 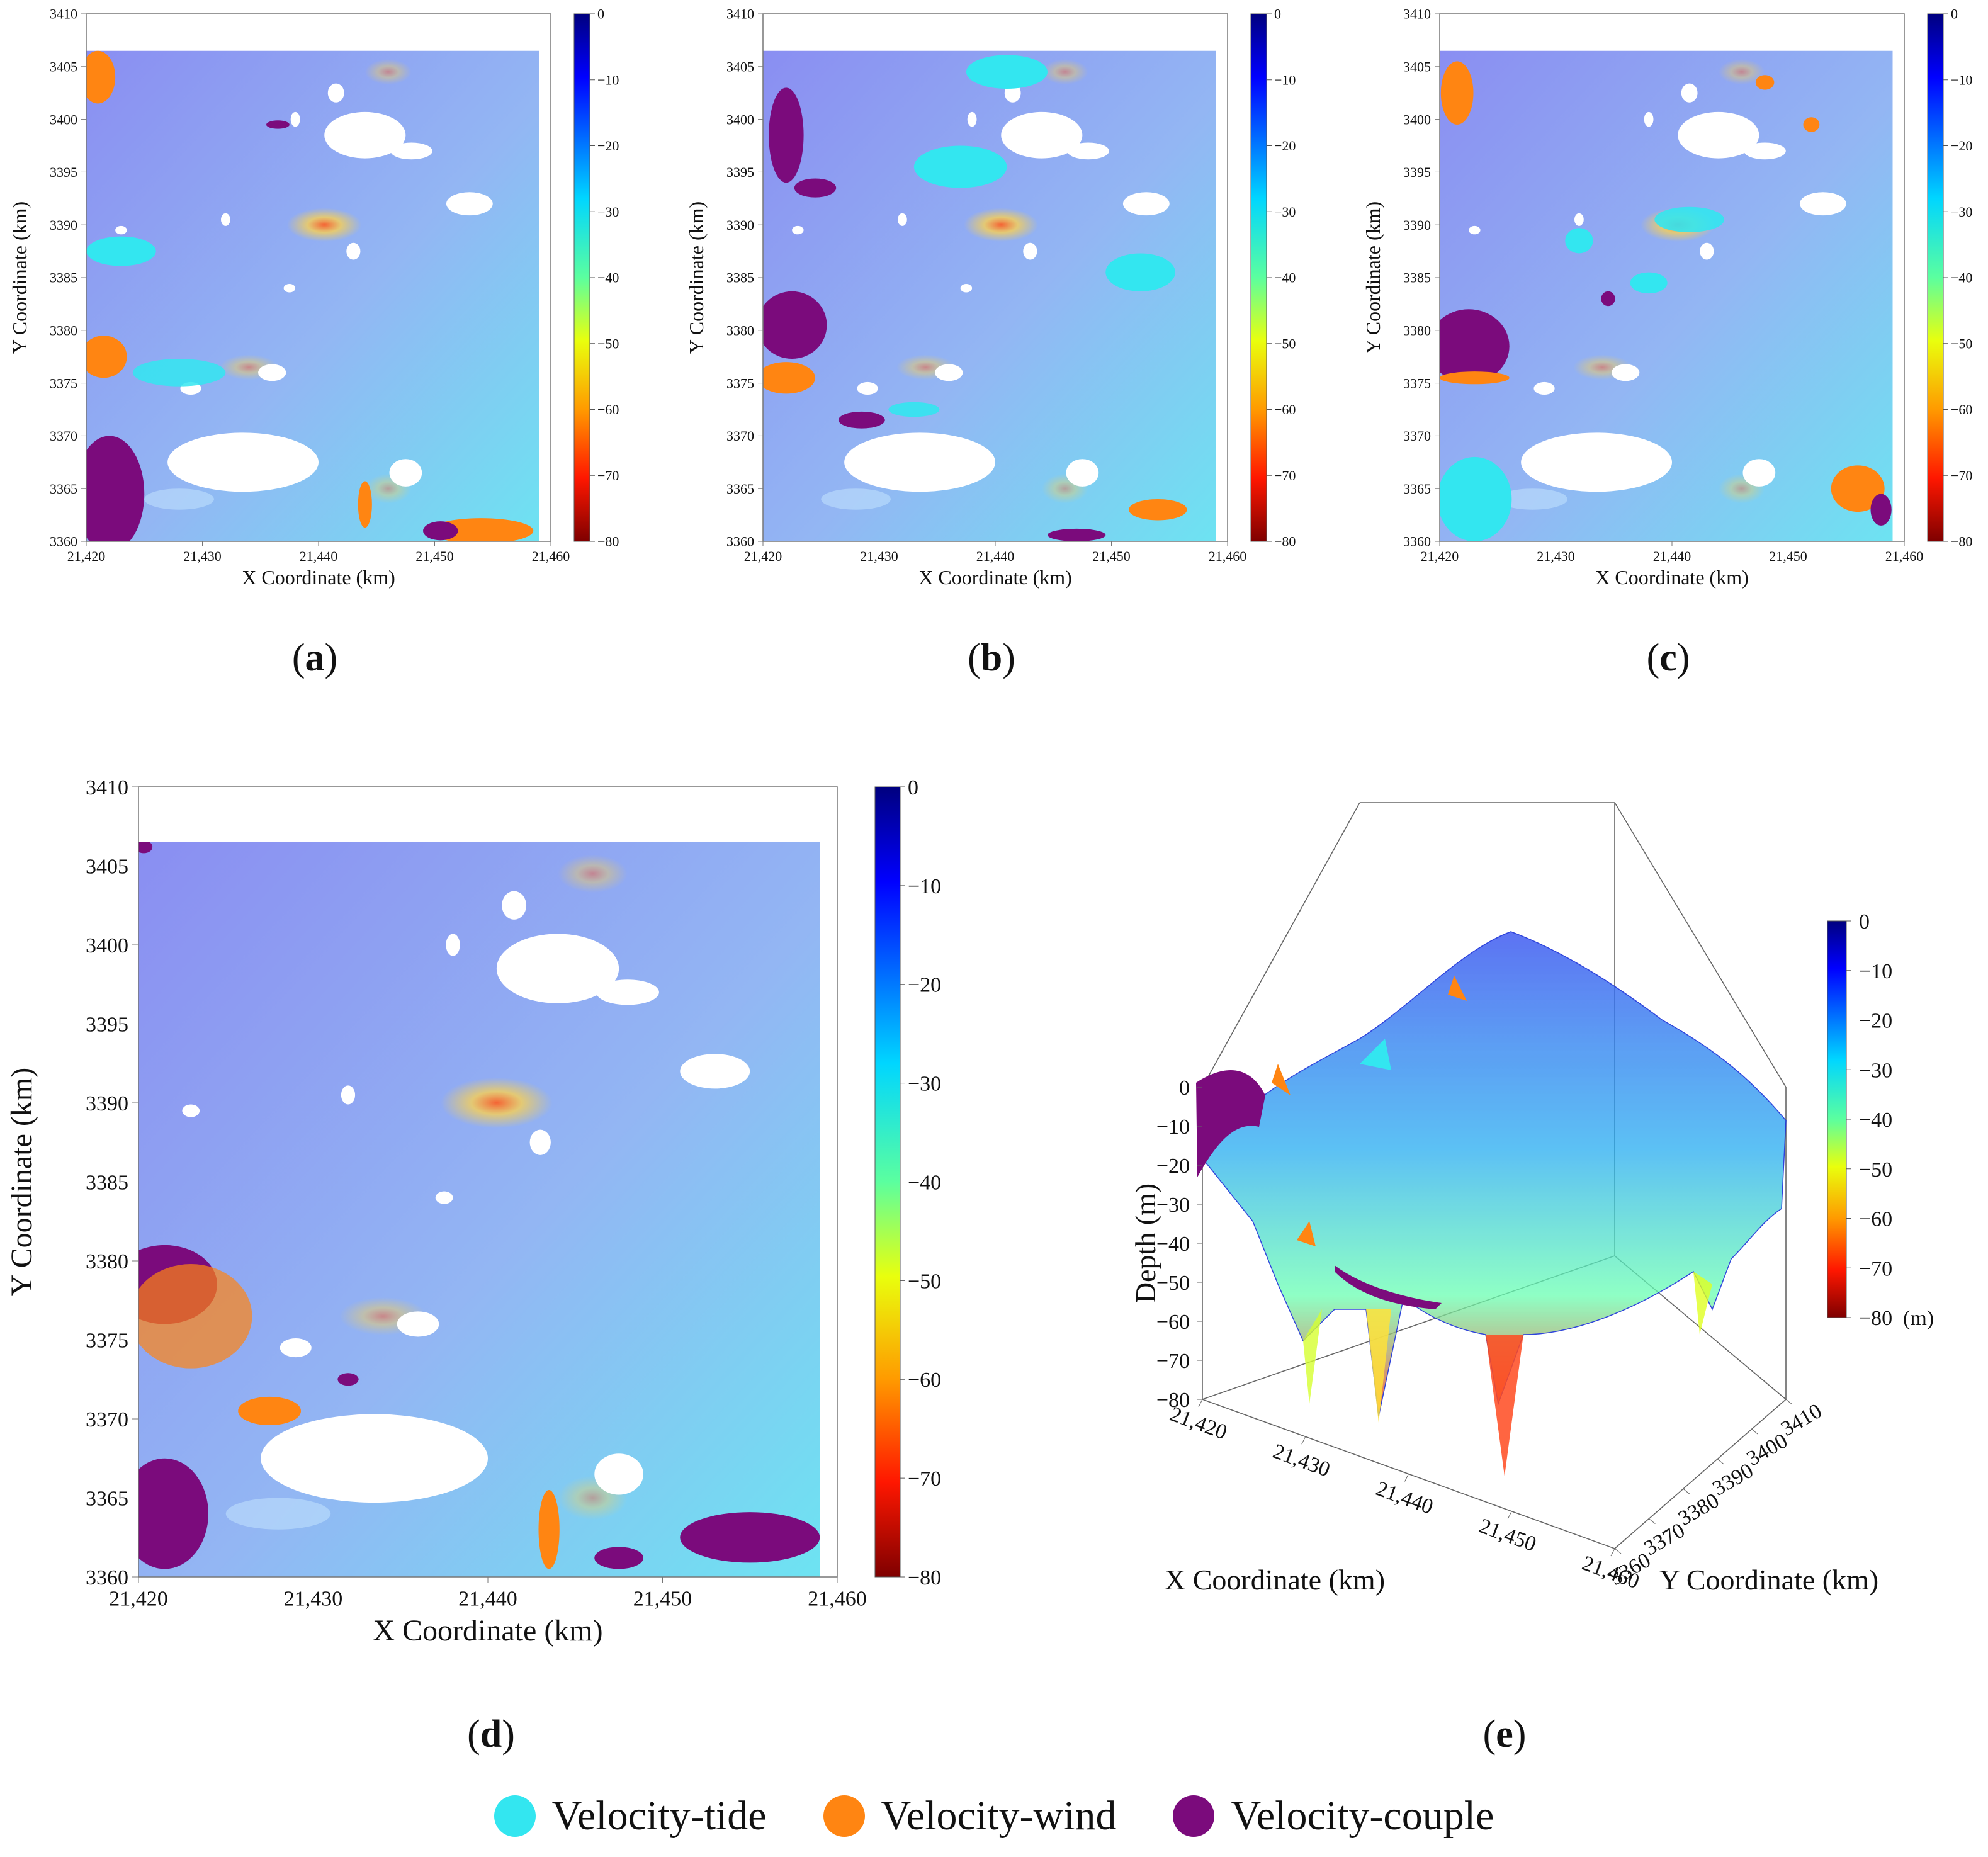 What do you see at coordinates (999, 1816) in the screenshot?
I see `legend-label-wind: Velocity-wind` at bounding box center [999, 1816].